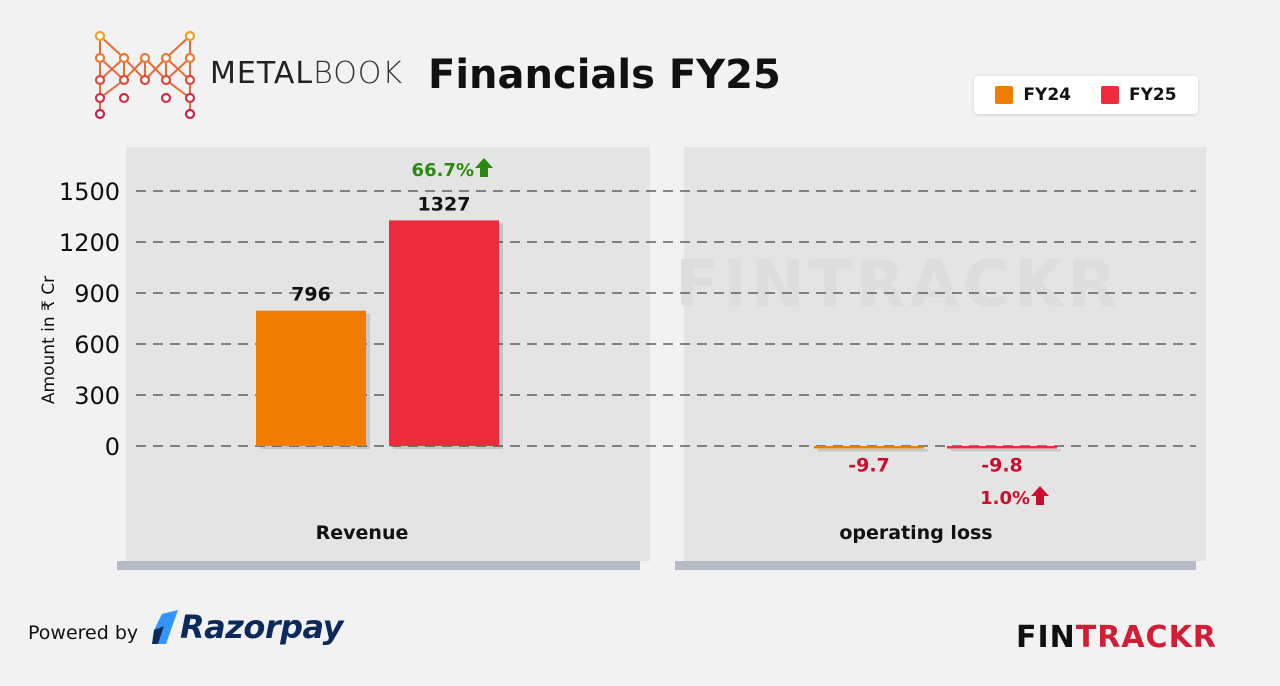 Image resolution: width=1280 pixels, height=686 pixels. Describe the element at coordinates (1002, 466) in the screenshot. I see `bar-value-label: -9.8` at that location.